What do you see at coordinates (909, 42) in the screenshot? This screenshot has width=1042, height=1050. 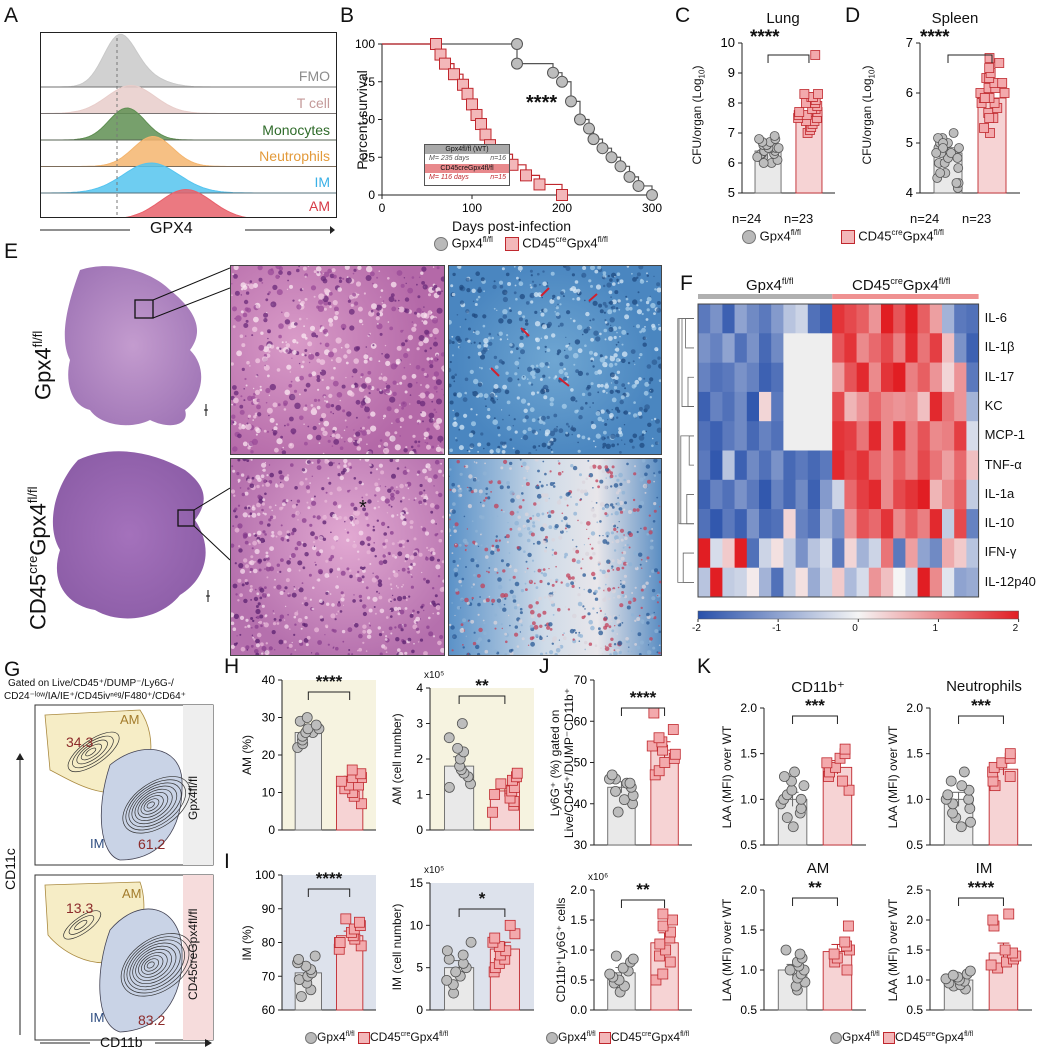 I see `plot-ytick: 7` at bounding box center [909, 42].